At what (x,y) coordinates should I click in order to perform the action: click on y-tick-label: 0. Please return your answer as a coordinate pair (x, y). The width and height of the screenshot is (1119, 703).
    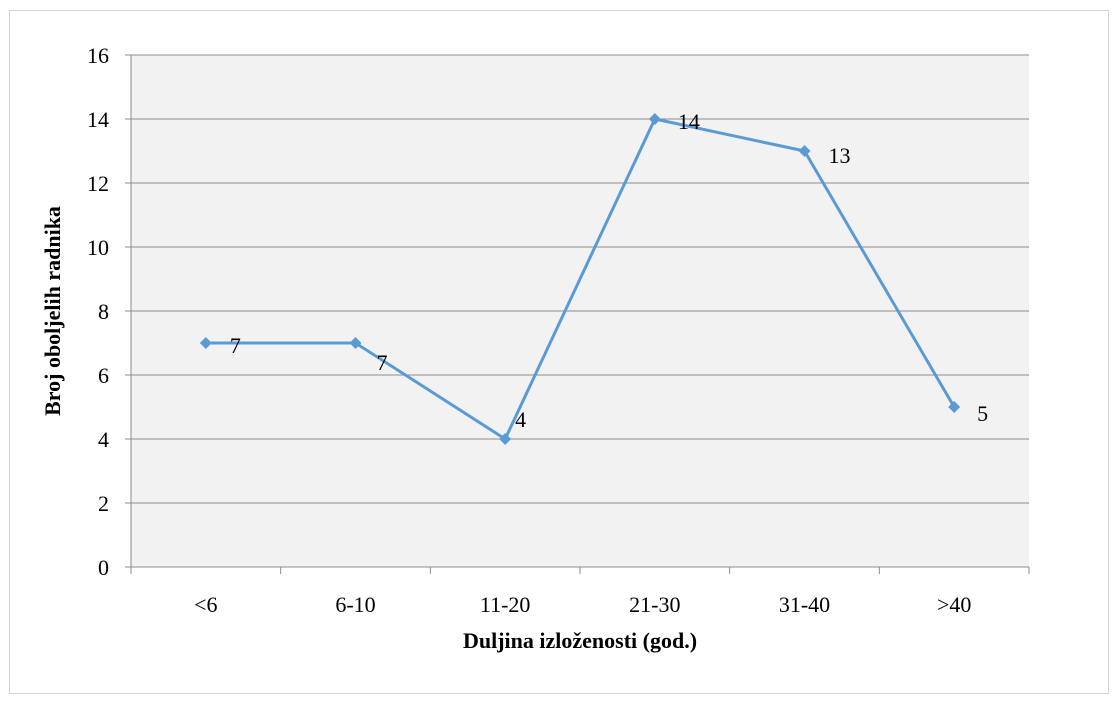
    Looking at the image, I should click on (103, 567).